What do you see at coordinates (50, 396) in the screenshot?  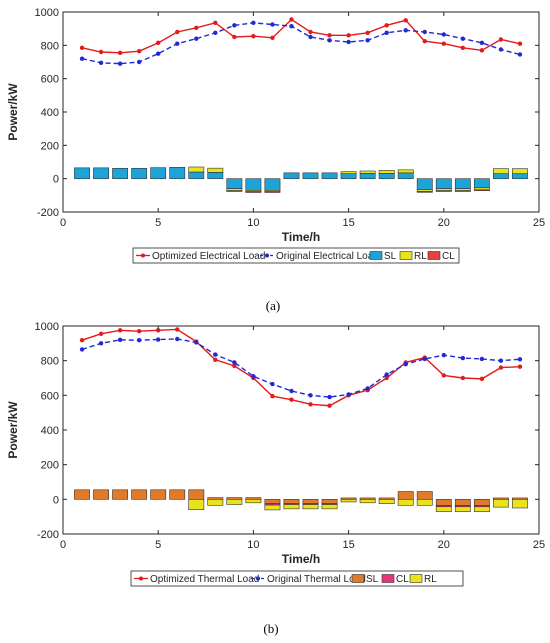 I see `y-tick-label: 600` at bounding box center [50, 396].